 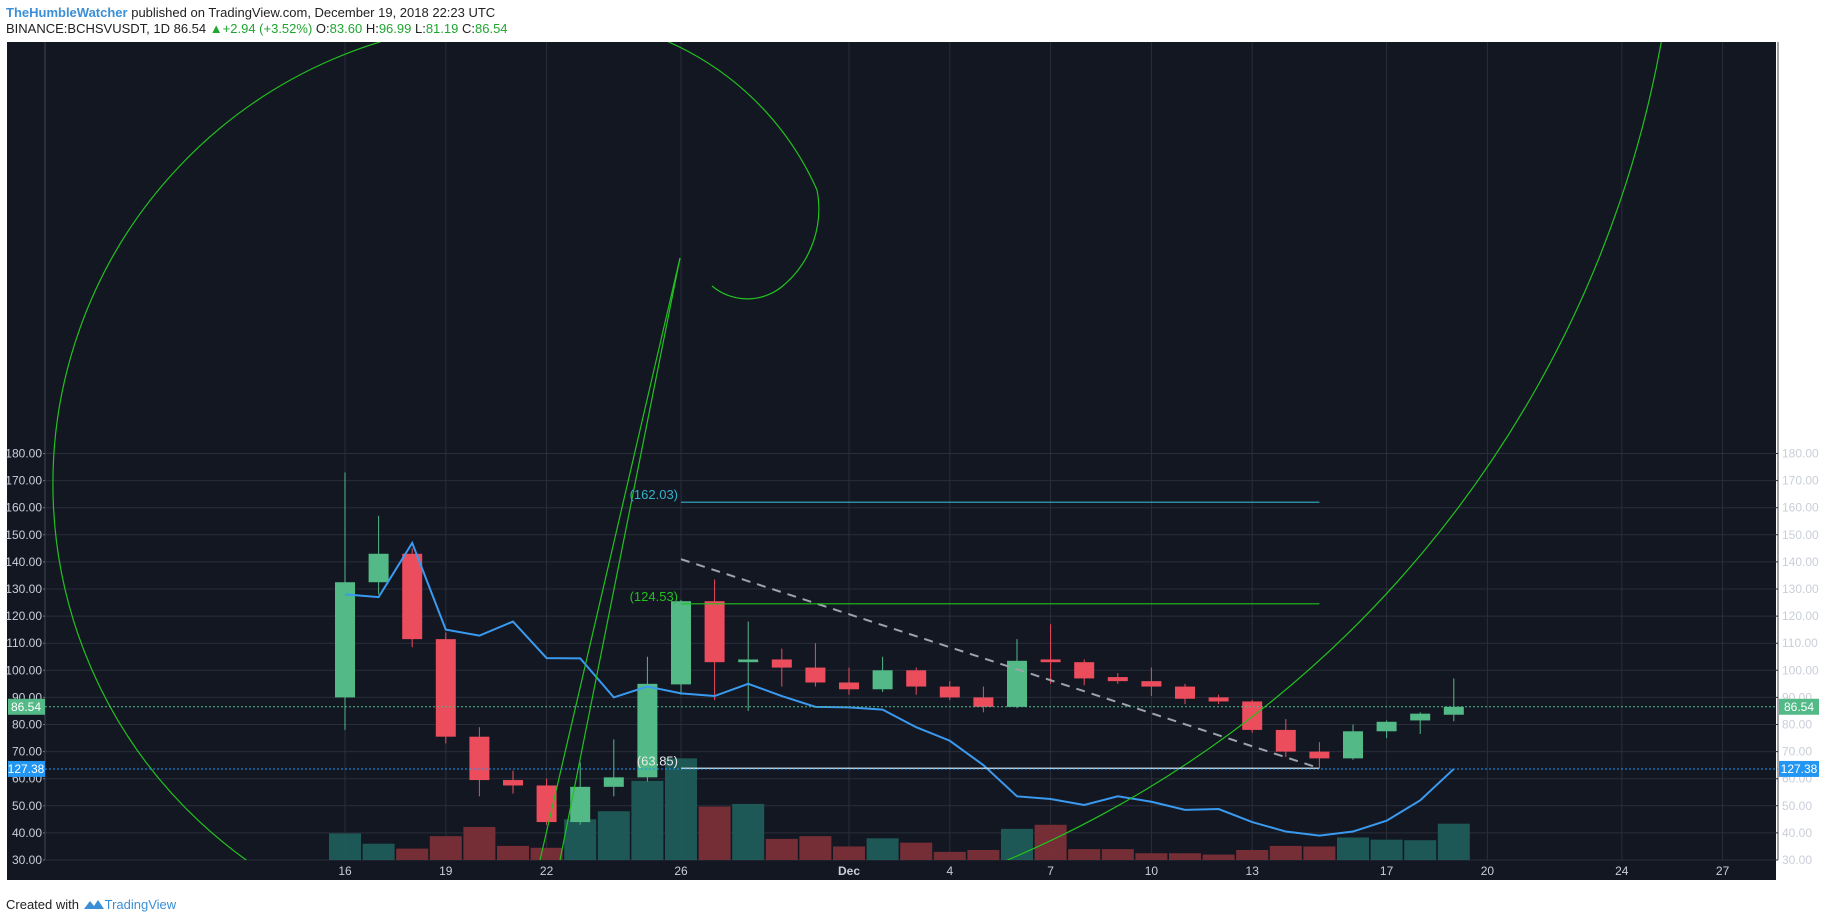 I want to click on x-tick-label: 20, so click(x=1488, y=871).